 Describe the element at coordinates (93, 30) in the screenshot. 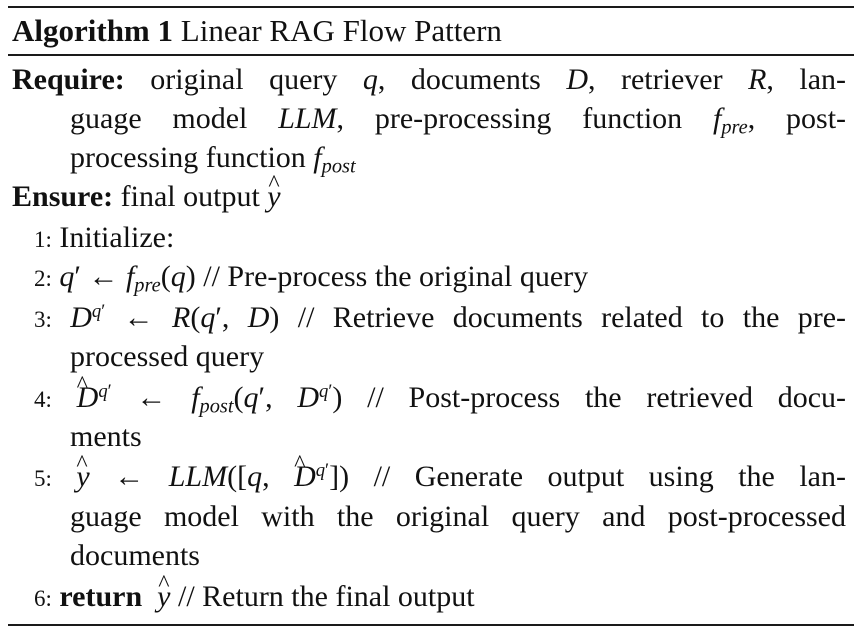

I see `algorithm-label: Algorithm 1` at that location.